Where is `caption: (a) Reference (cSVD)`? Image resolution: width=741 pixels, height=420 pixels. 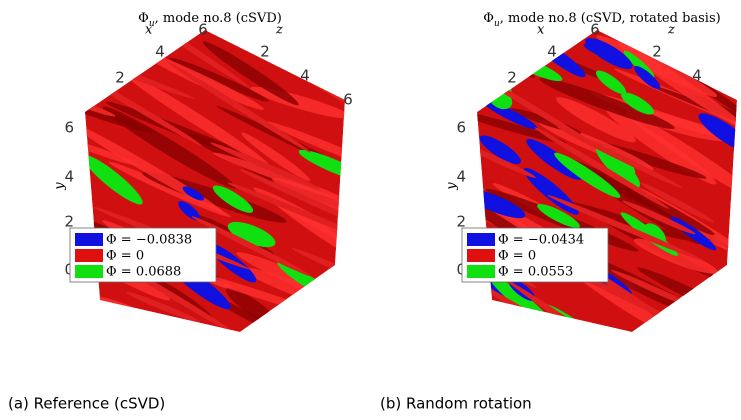
caption: (a) Reference (cSVD) is located at coordinates (86, 404).